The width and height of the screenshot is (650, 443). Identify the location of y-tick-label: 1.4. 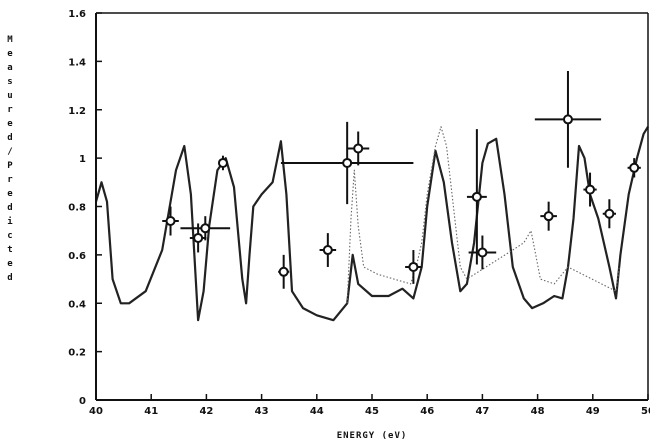
(77, 62).